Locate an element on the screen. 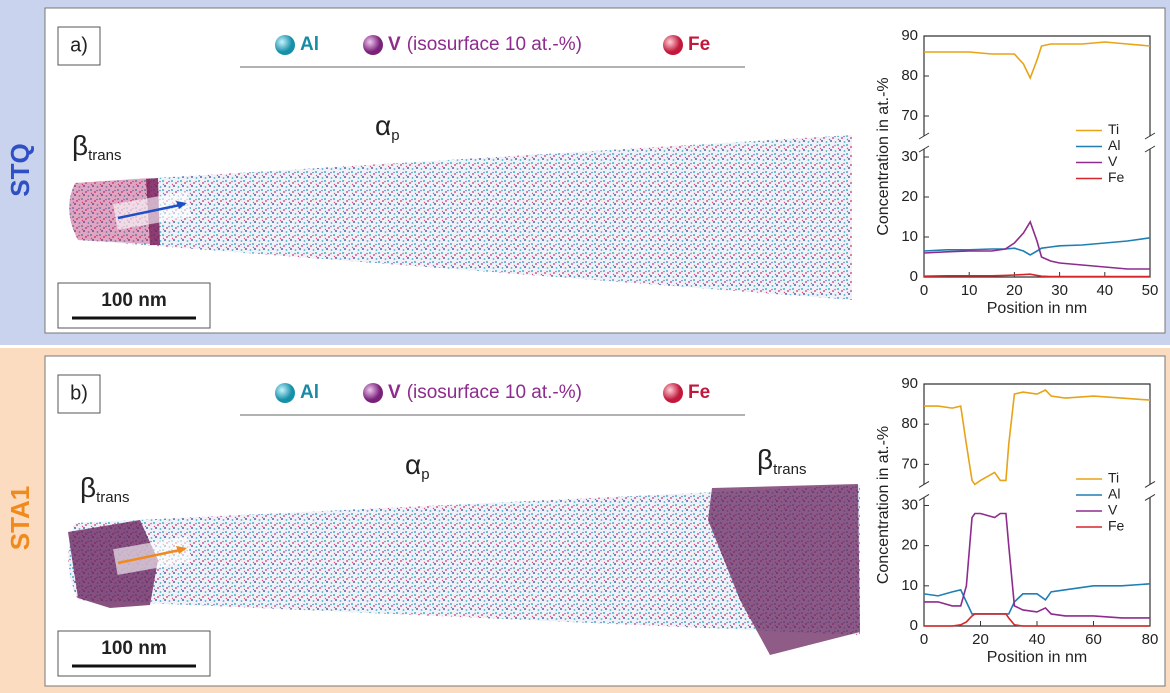  row-label: STA1 is located at coordinates (20, 518).